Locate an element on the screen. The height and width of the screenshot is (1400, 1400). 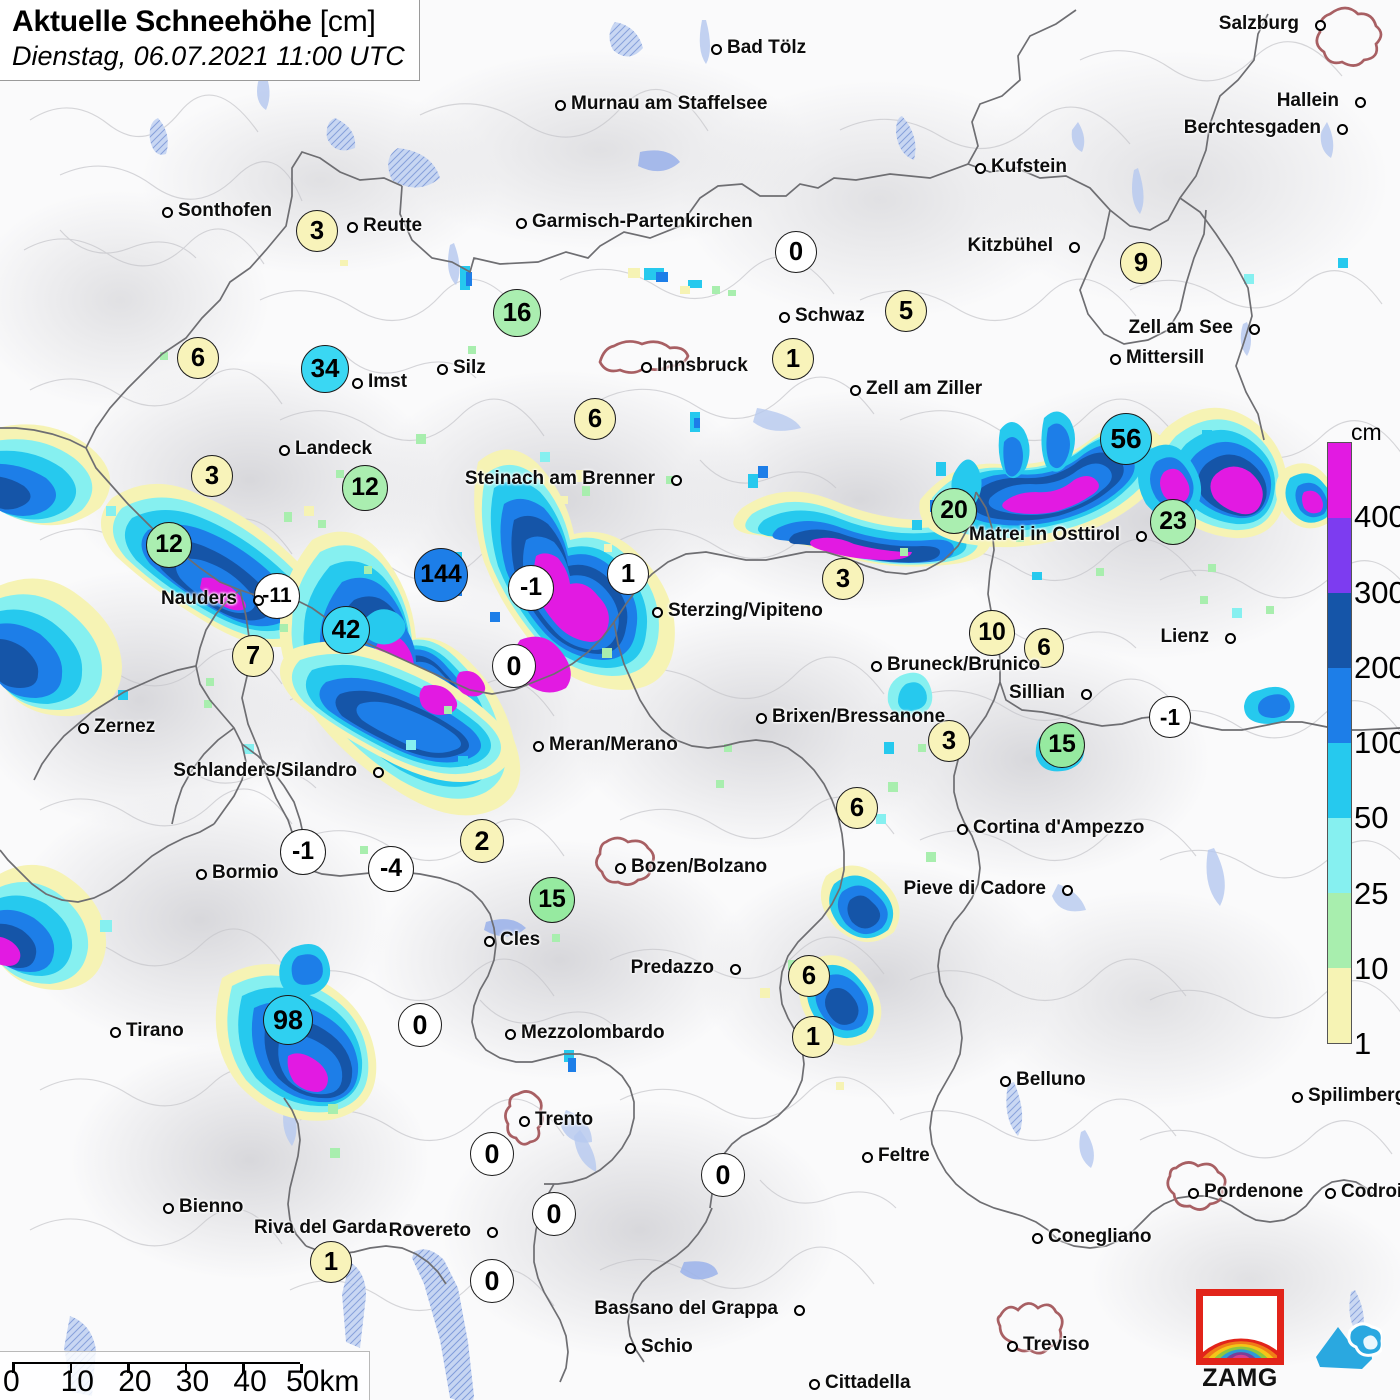
title-unit: [cm] is located at coordinates (347, 21).